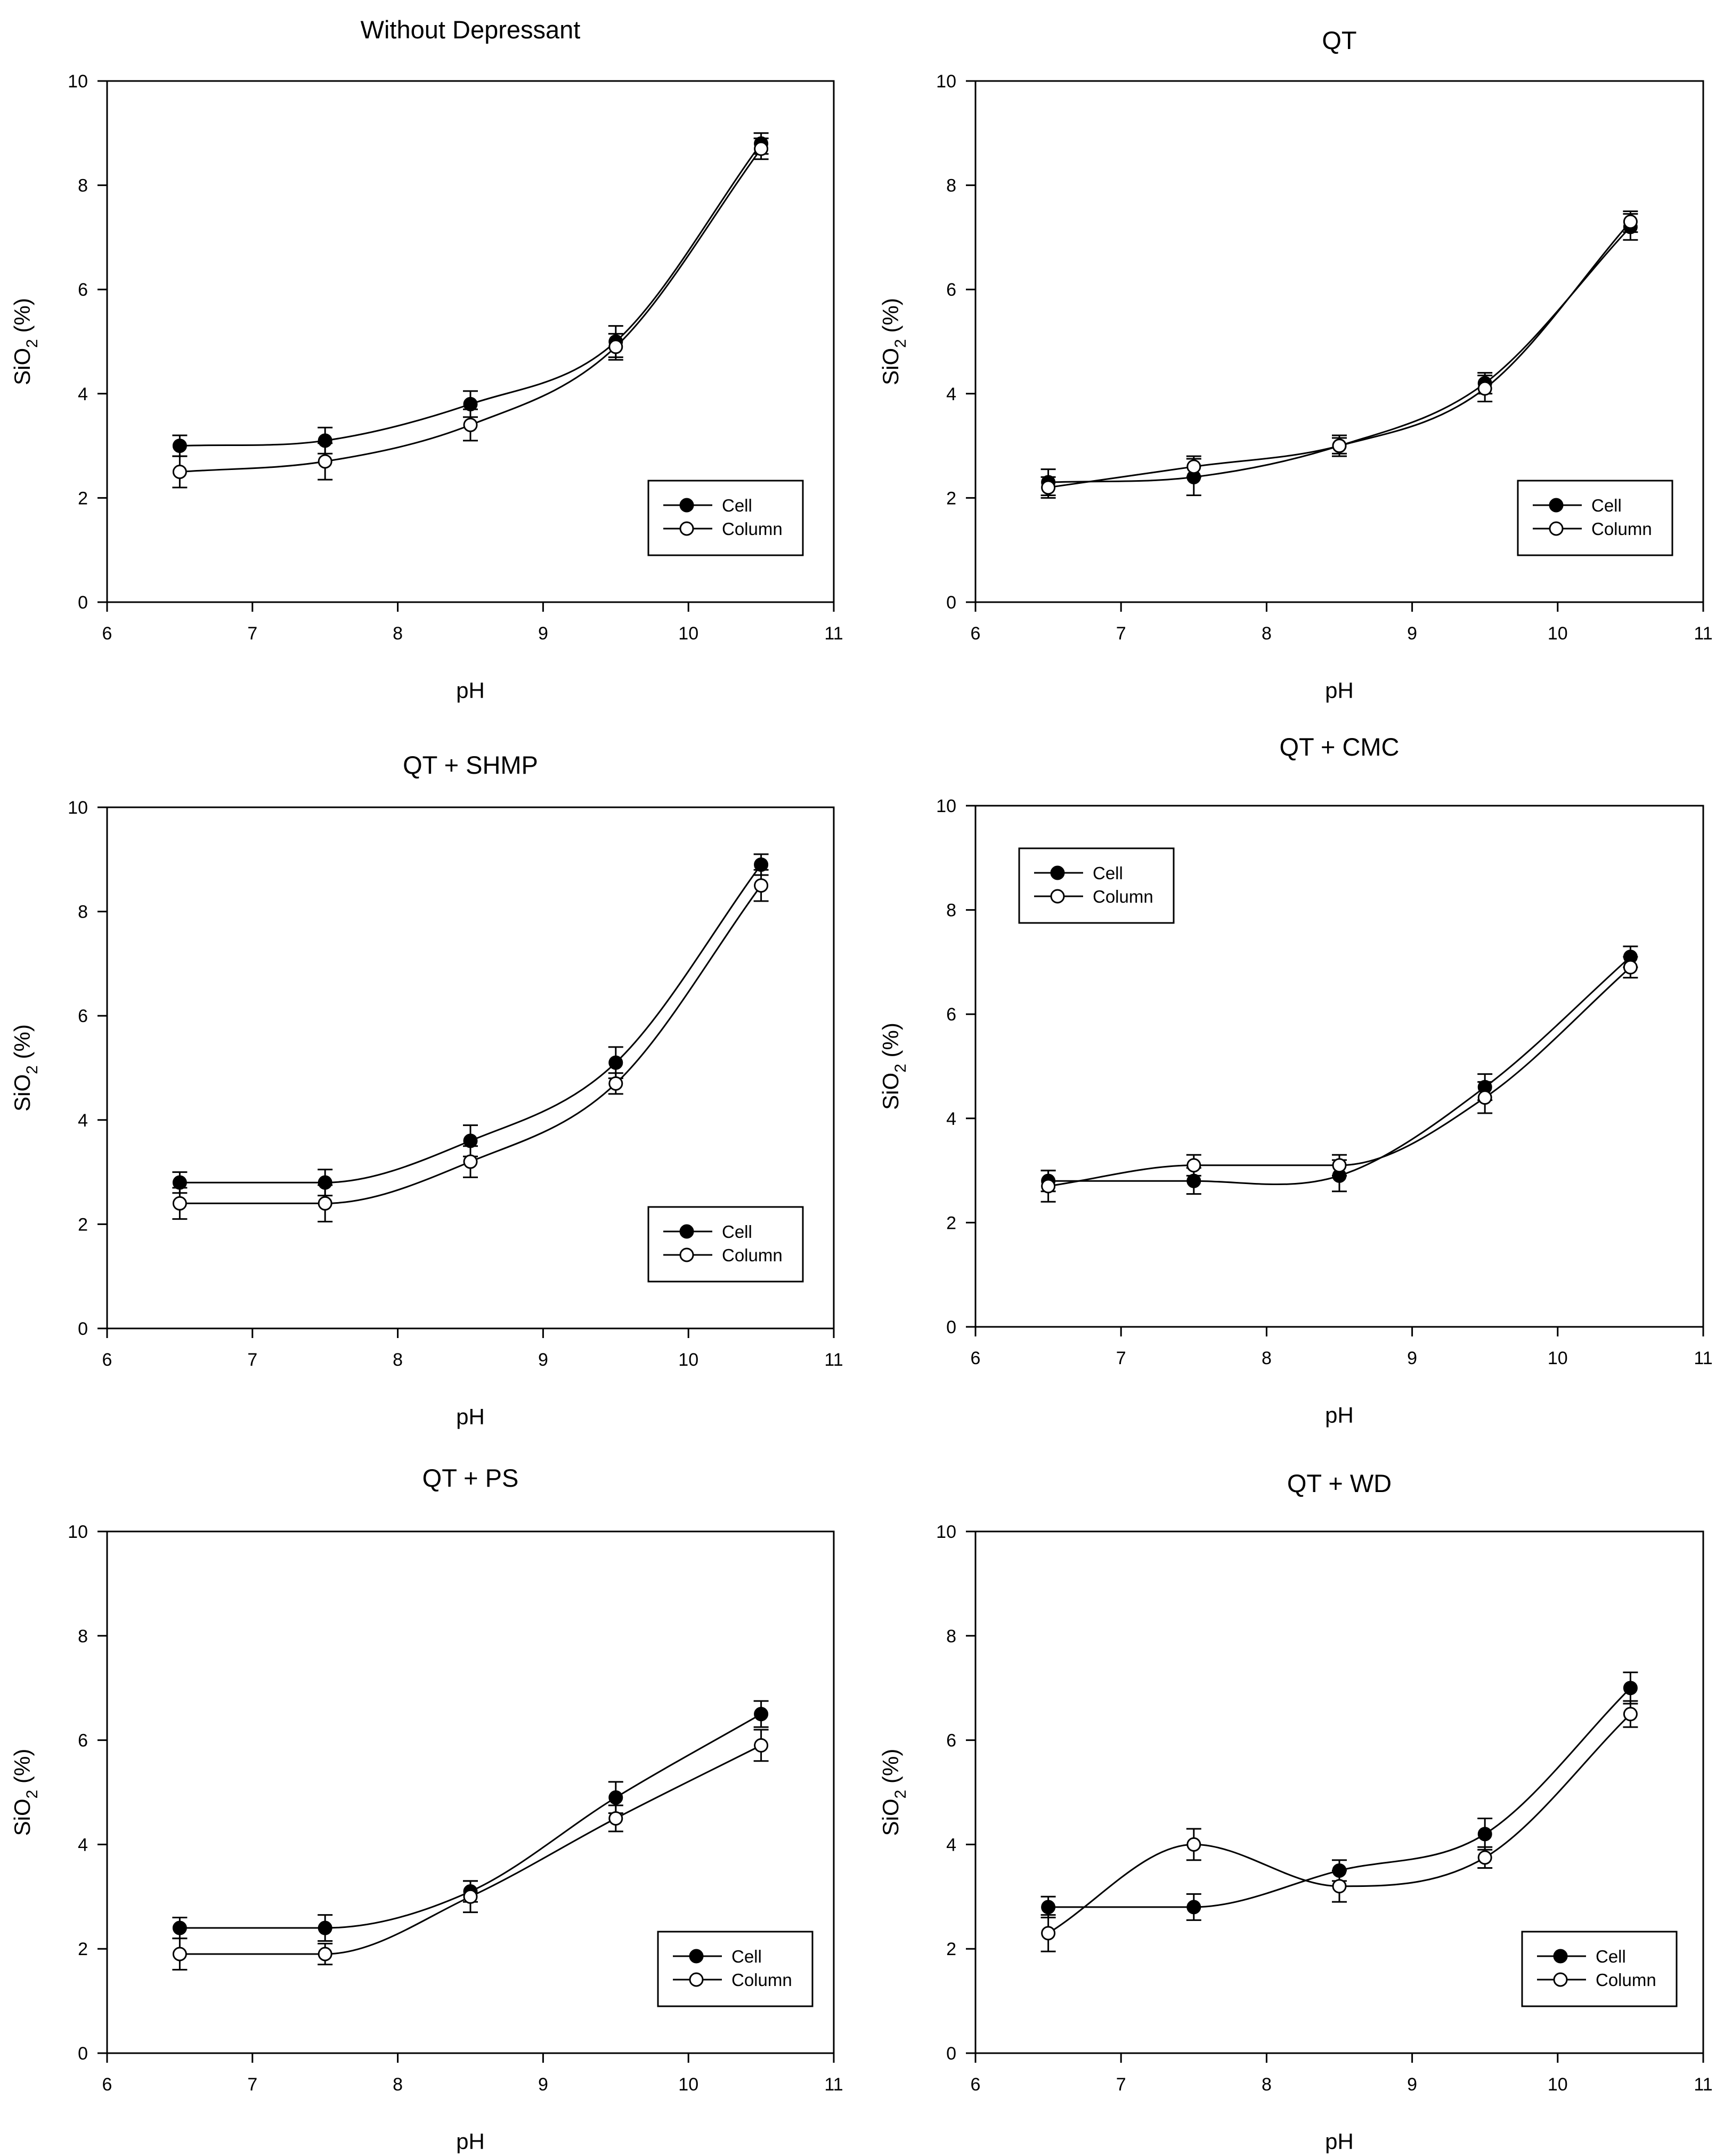  I want to click on y-tick-label: 2, so click(951, 498).